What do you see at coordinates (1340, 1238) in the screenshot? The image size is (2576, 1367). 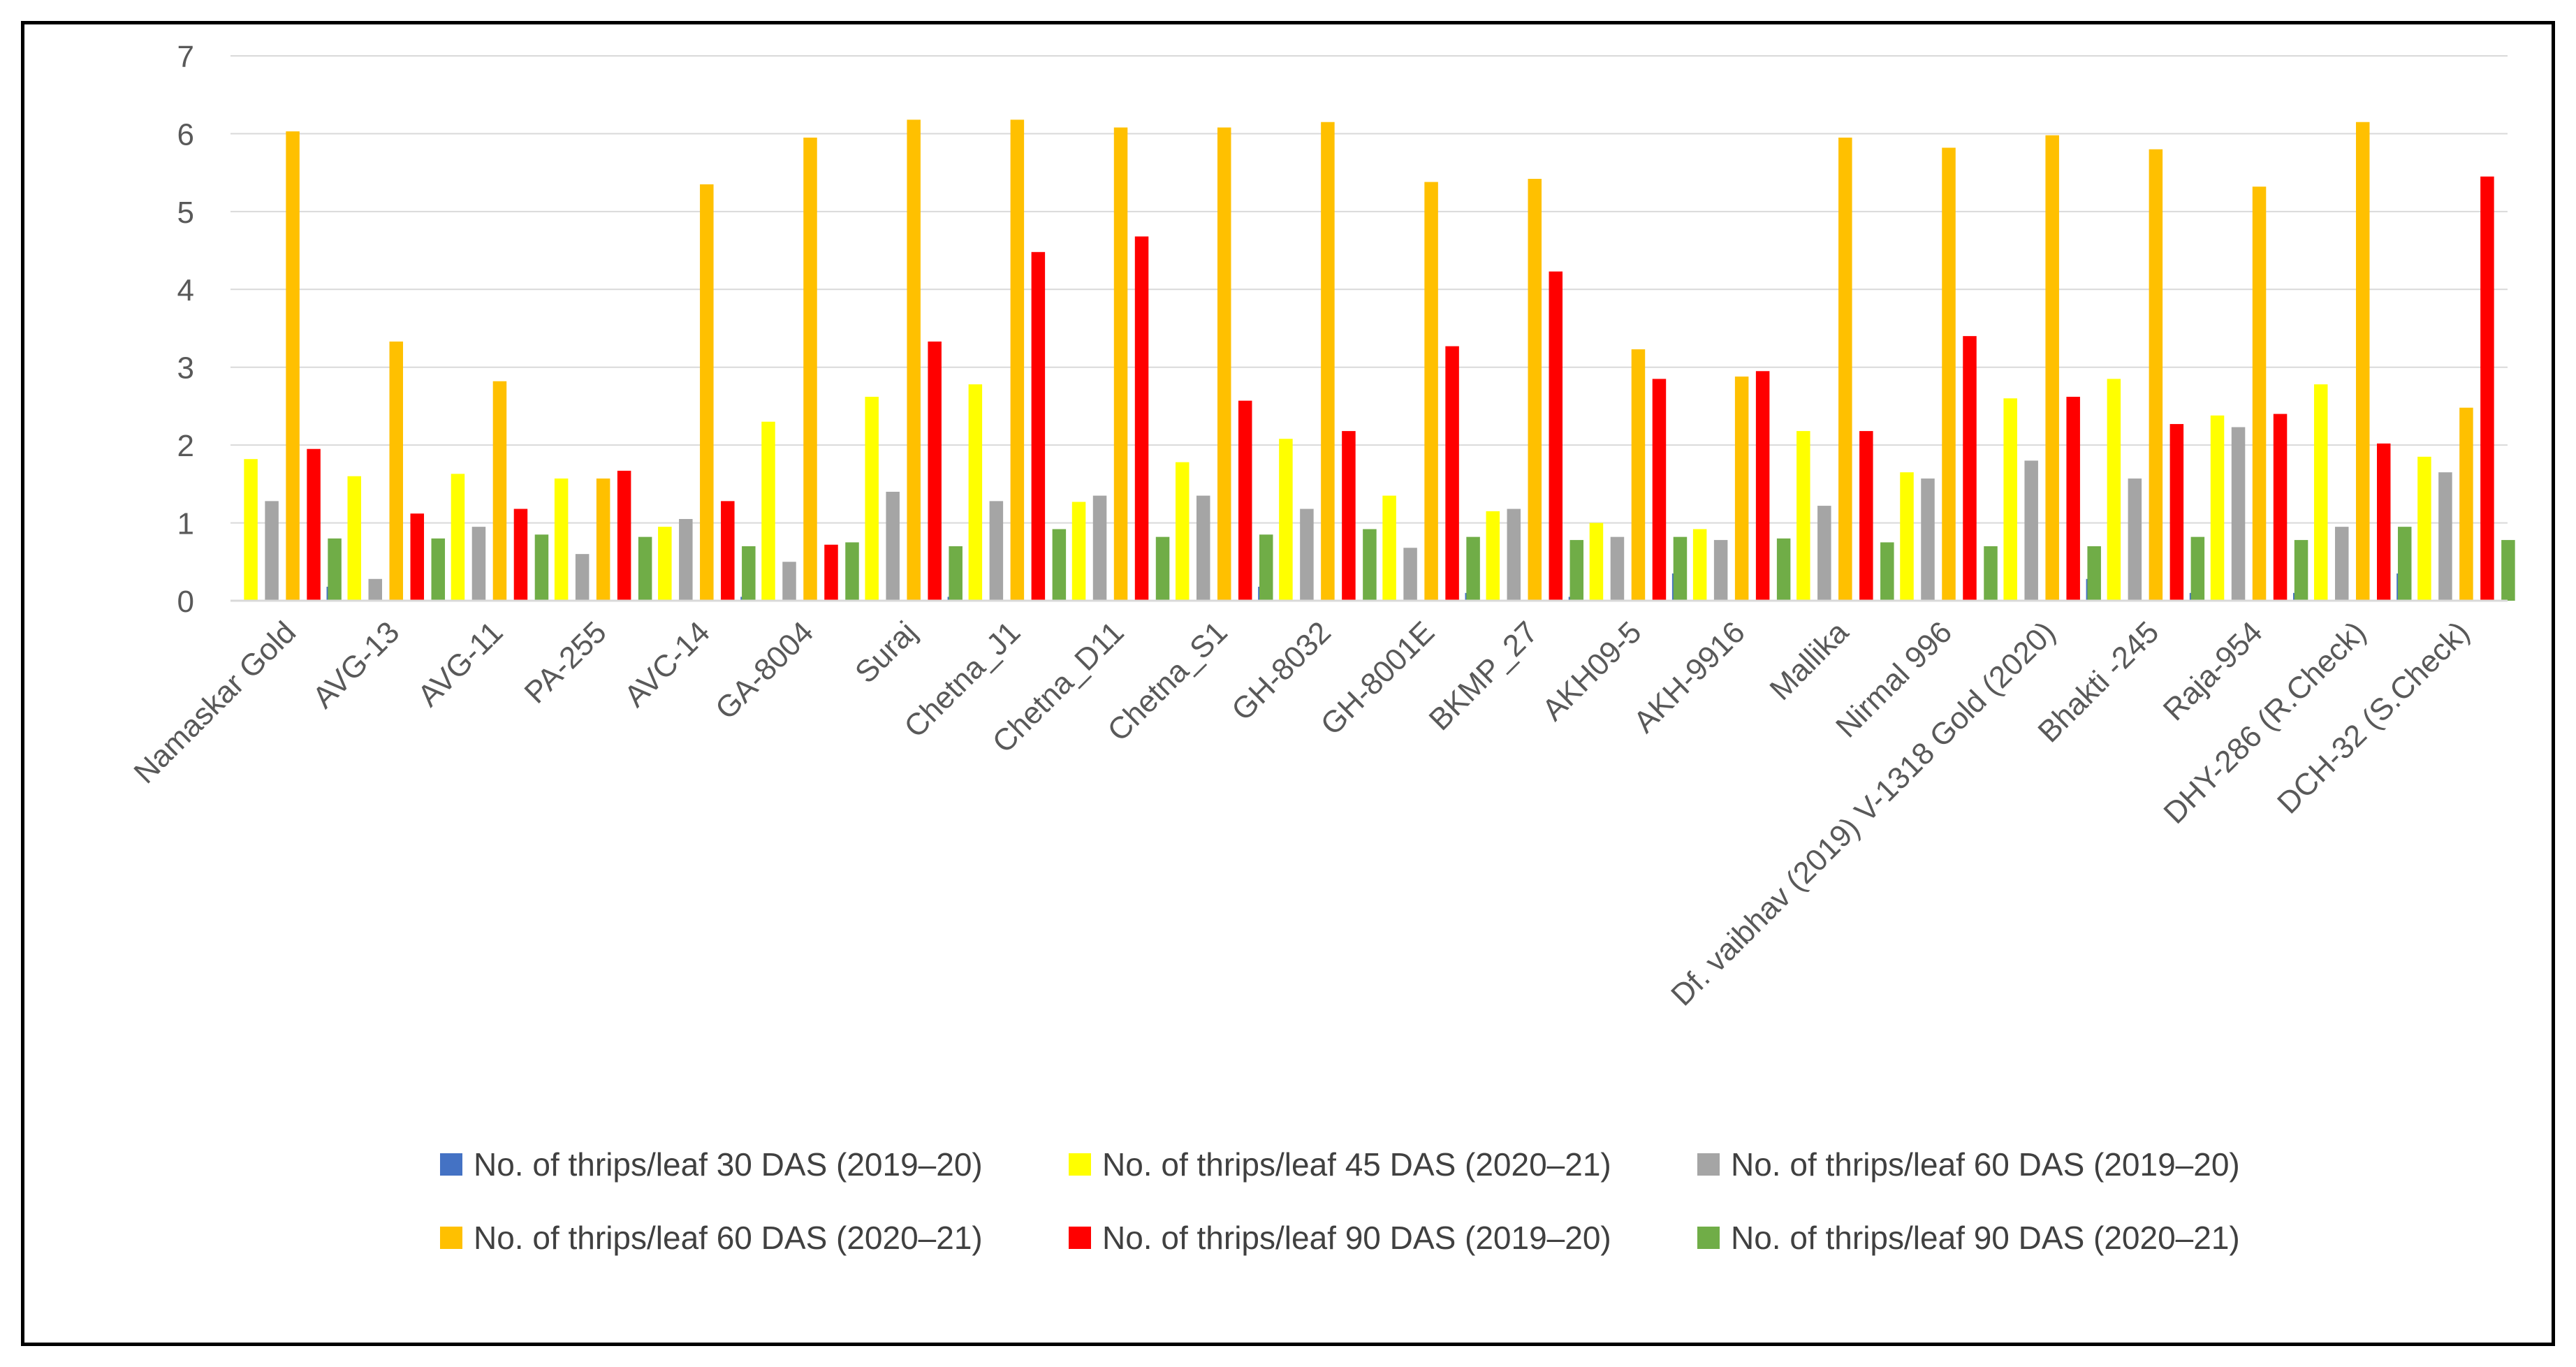 I see `legend-item: No. of thrips/leaf 90 DAS (2019–20)` at bounding box center [1340, 1238].